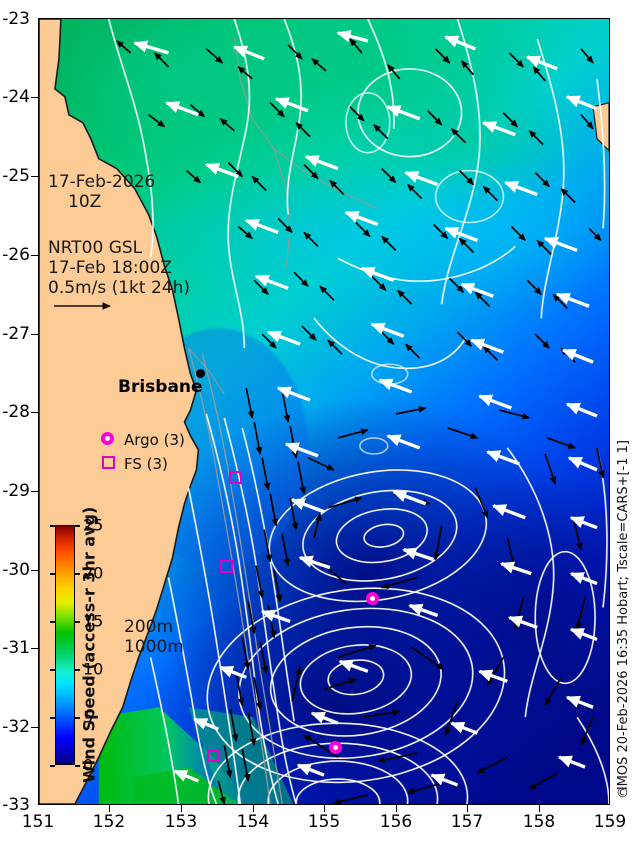 The image size is (642, 845). What do you see at coordinates (467, 822) in the screenshot?
I see `x-tick-157: 157` at bounding box center [467, 822].